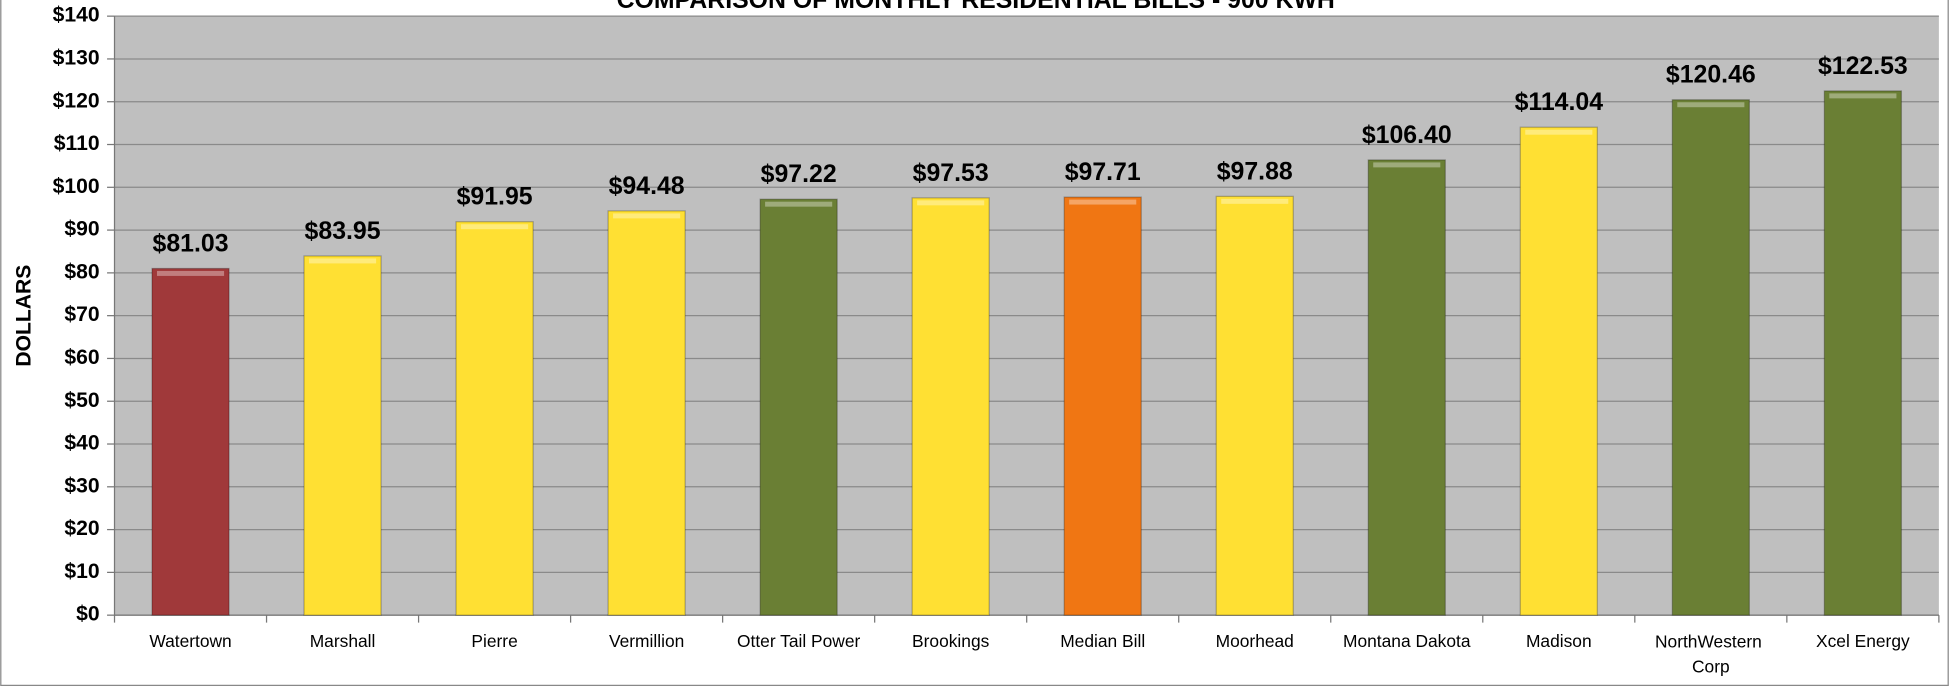  Describe the element at coordinates (81, 485) in the screenshot. I see `y-tick-label: $30` at that location.